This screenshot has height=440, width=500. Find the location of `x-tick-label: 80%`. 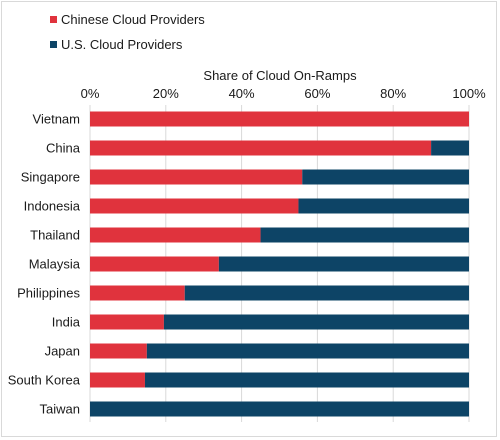

x-tick-label: 80% is located at coordinates (393, 93).